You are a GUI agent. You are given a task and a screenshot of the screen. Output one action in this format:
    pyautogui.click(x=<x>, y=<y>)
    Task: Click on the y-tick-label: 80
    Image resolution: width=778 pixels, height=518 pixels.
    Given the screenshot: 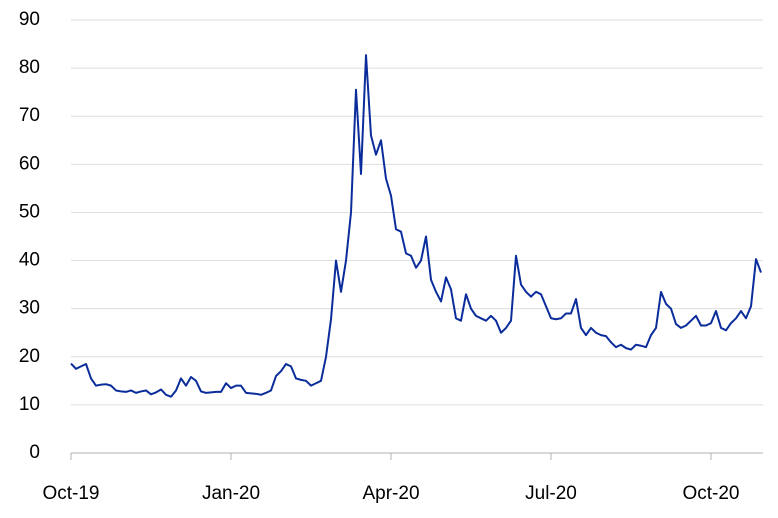 What is the action you would take?
    pyautogui.click(x=29, y=67)
    